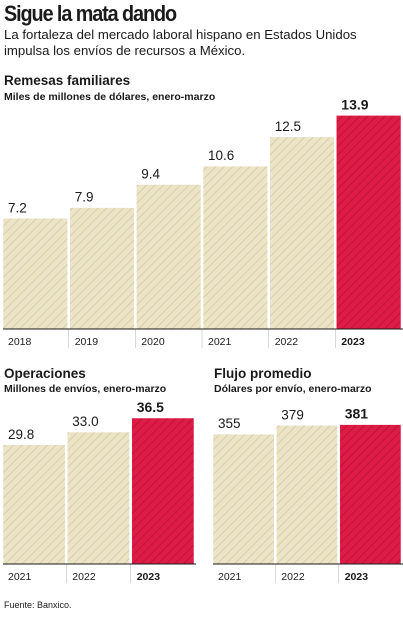 The image size is (403, 620). I want to click on remesas-category-label-2021: 2021, so click(220, 342).